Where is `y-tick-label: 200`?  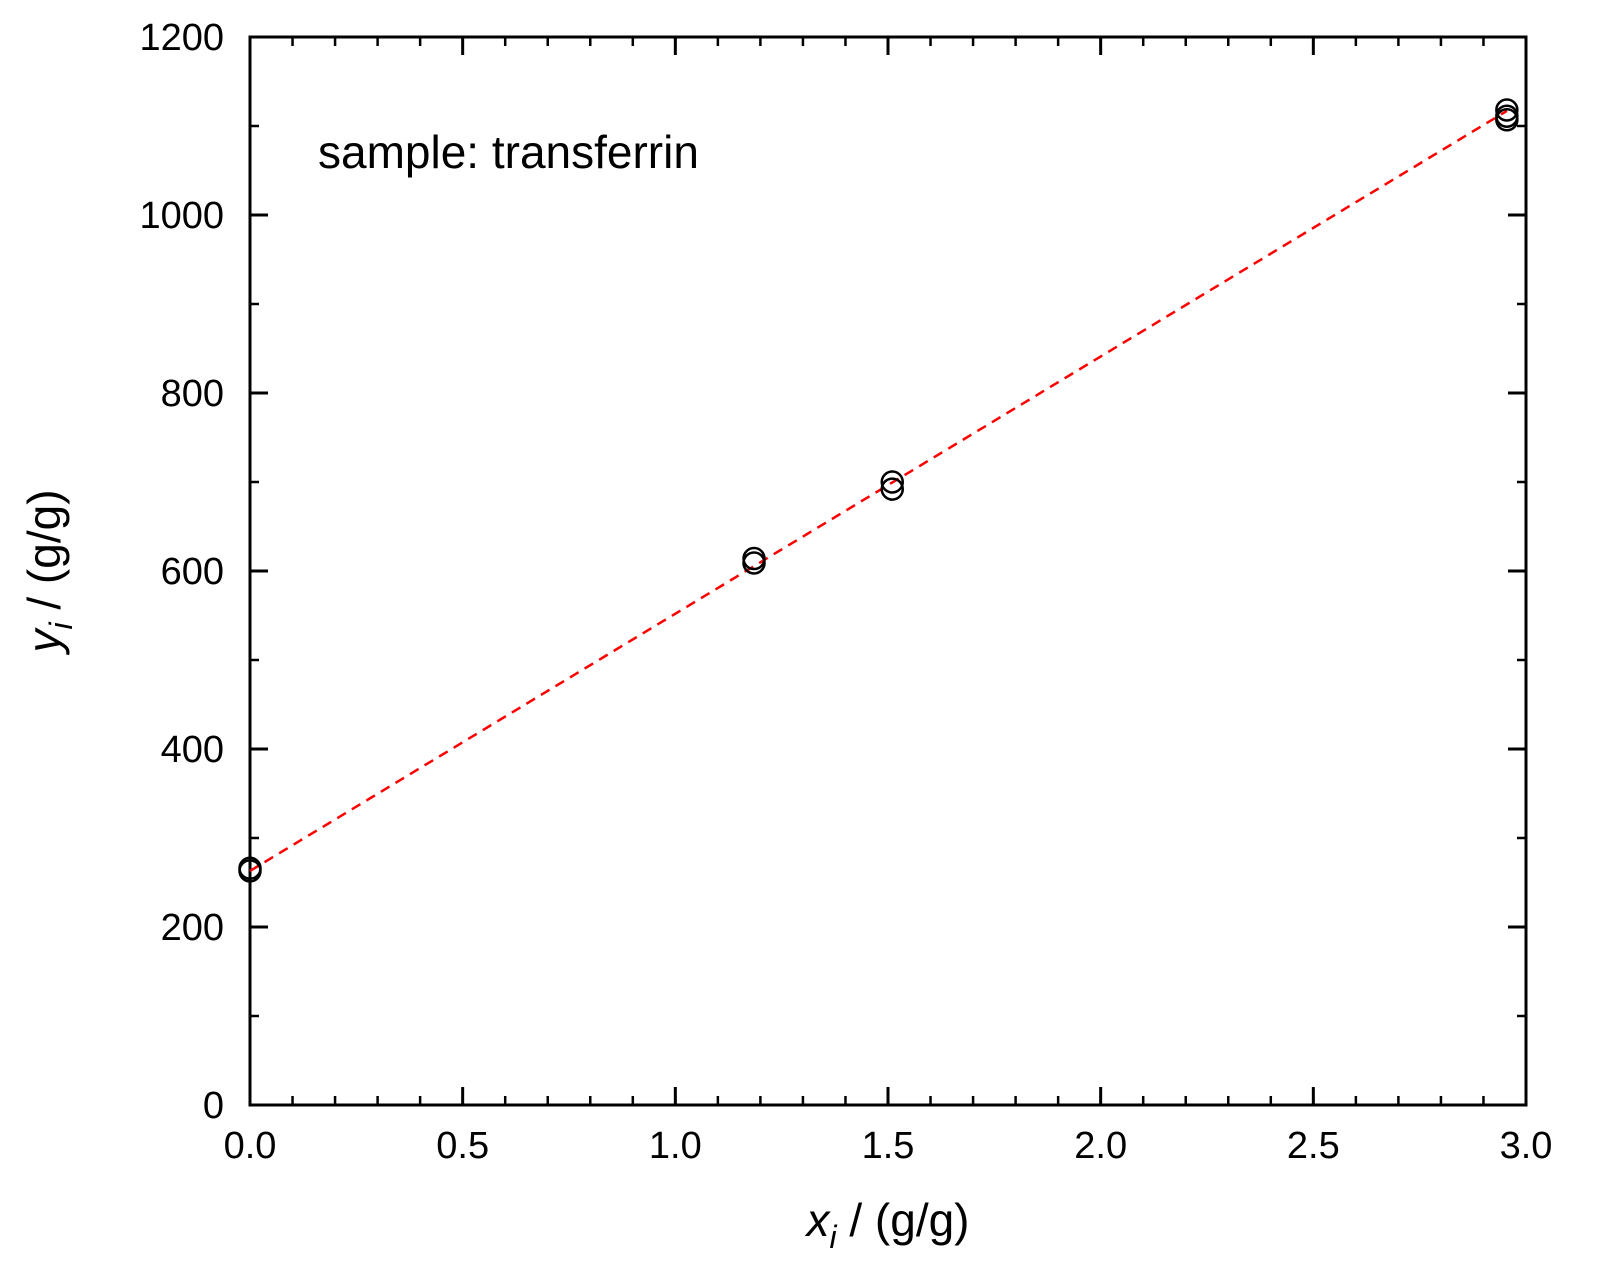
y-tick-label: 200 is located at coordinates (192, 928).